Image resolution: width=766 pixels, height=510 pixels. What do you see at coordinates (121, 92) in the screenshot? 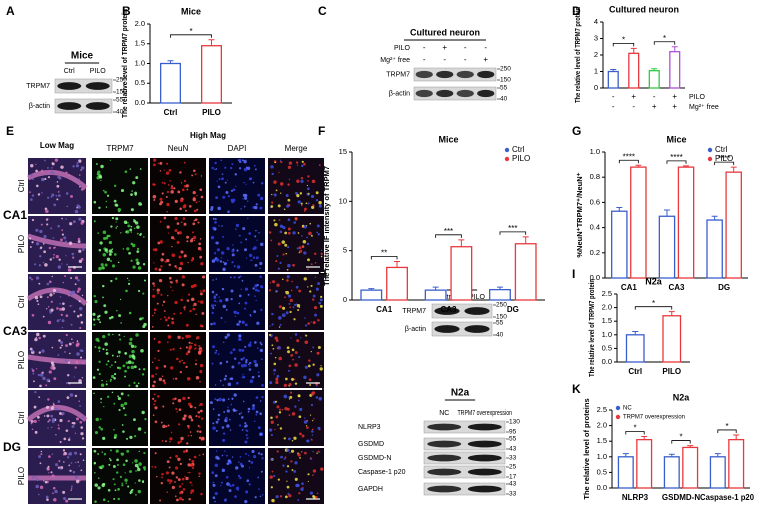
I see `marker-label: 150` at bounding box center [121, 92].